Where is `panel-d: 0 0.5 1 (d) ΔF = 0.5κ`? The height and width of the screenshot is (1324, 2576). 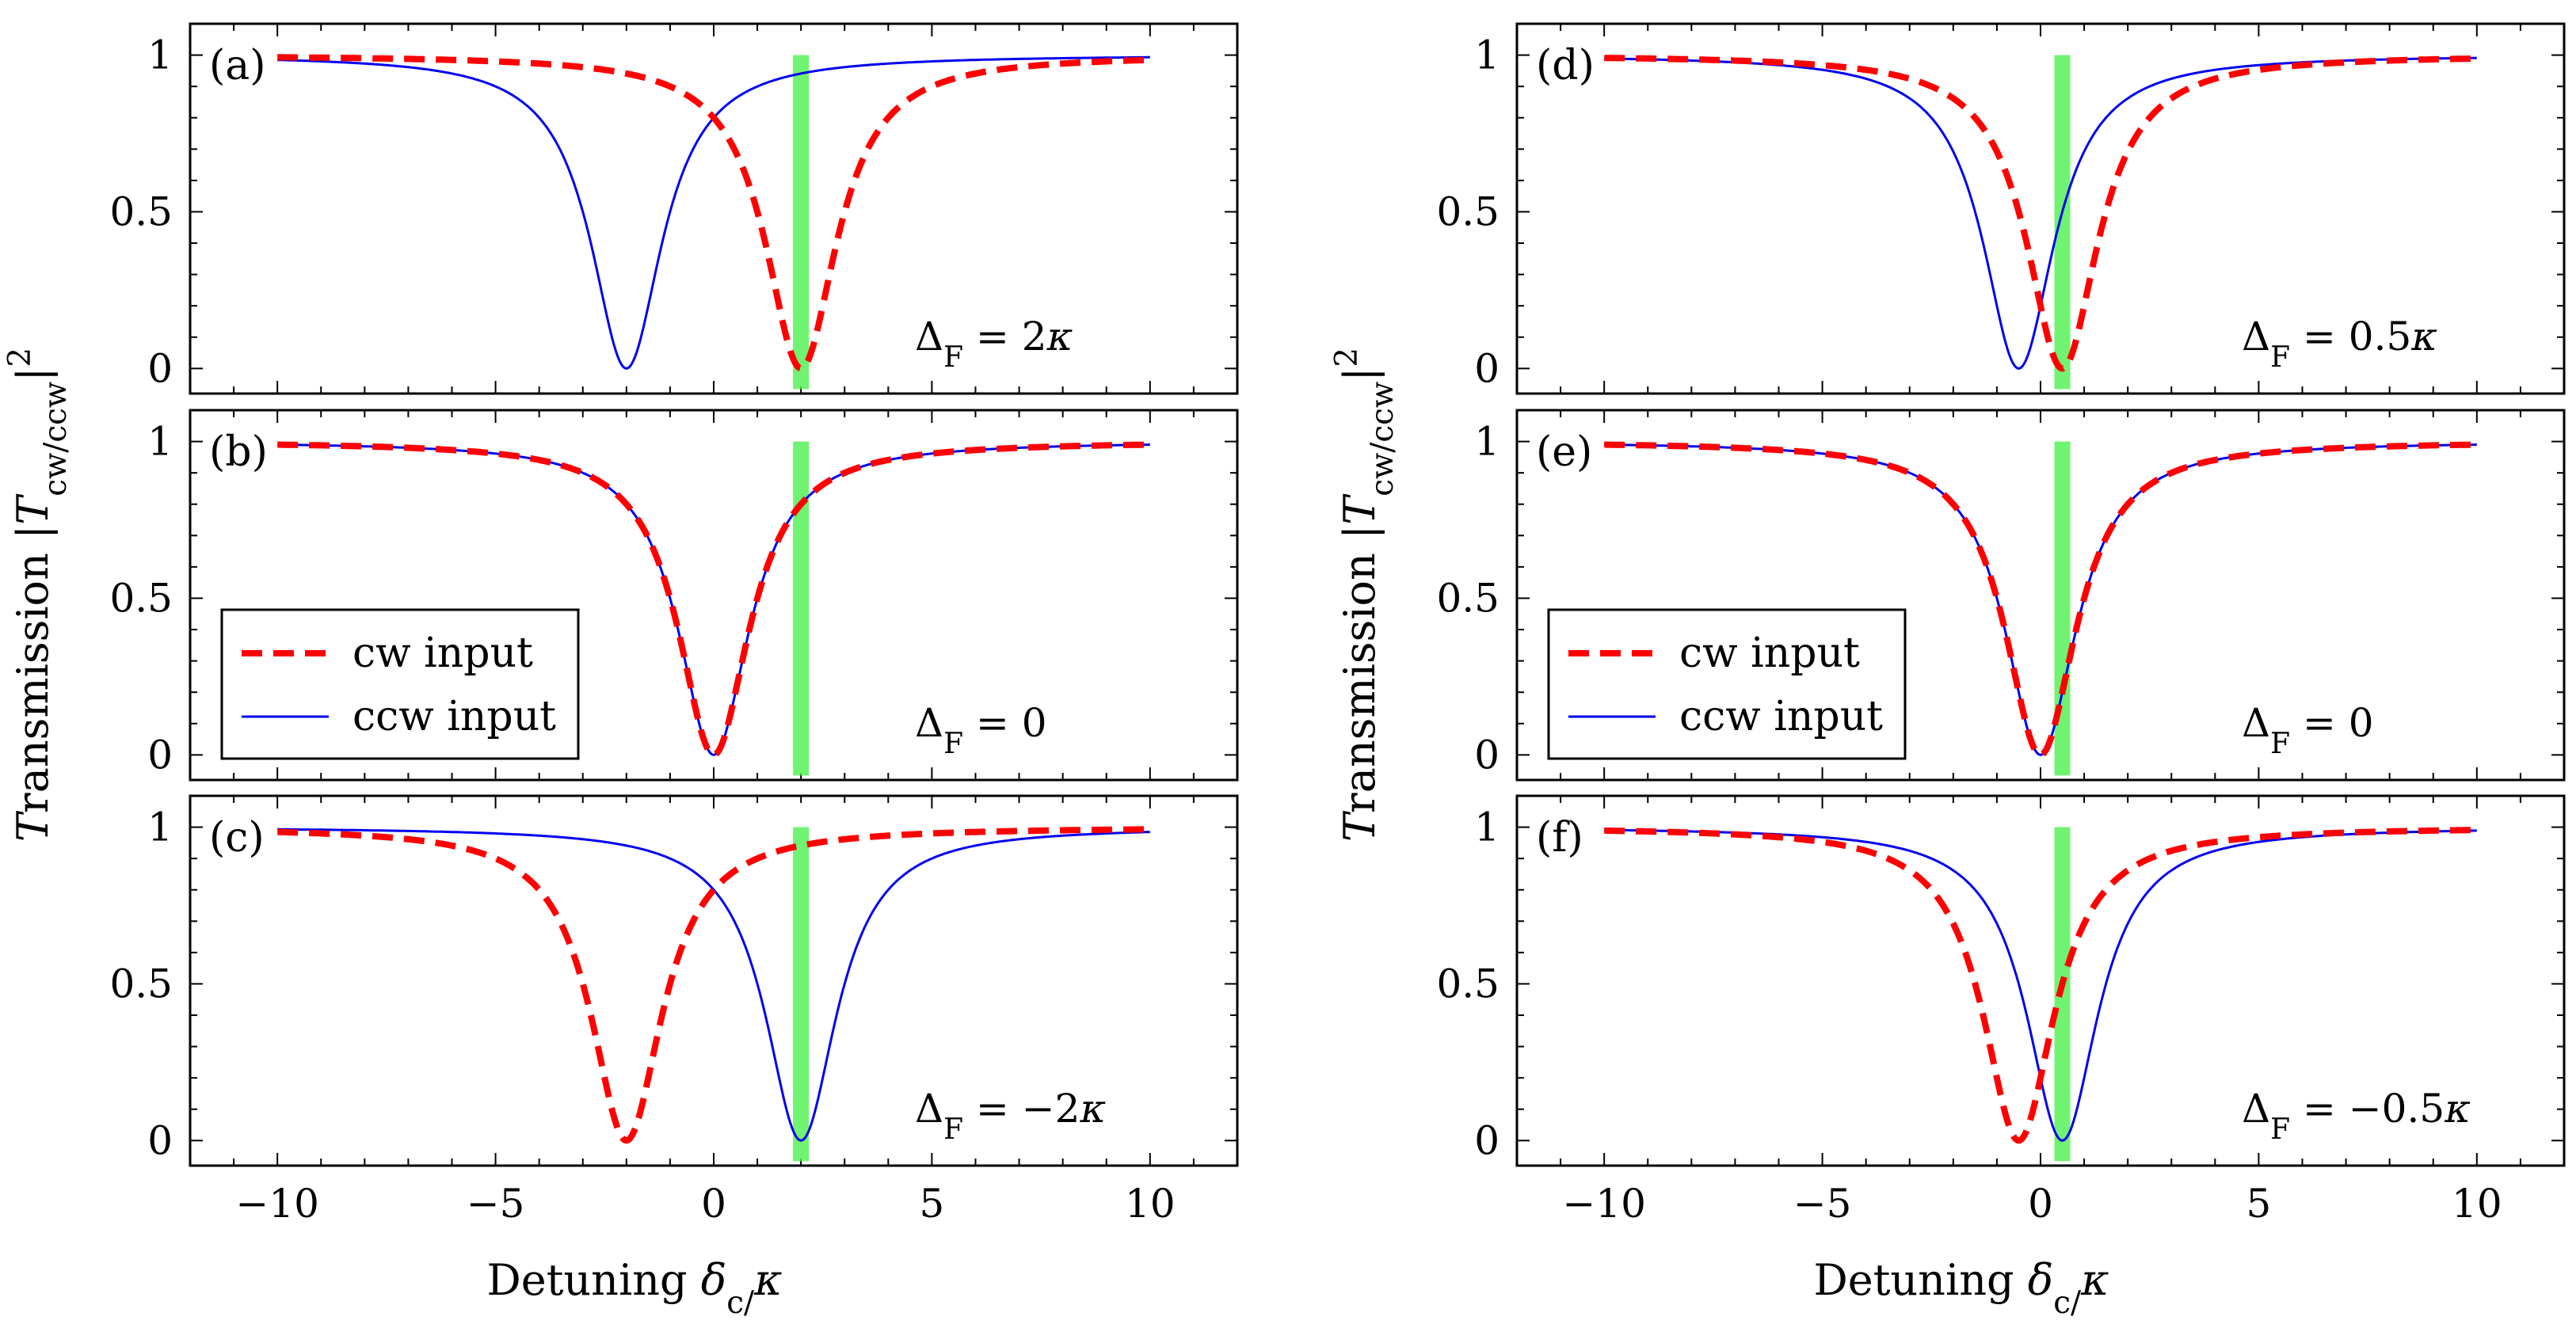
panel-d: 0 0.5 1 (d) ΔF = 0.5κ is located at coordinates (2001, 208).